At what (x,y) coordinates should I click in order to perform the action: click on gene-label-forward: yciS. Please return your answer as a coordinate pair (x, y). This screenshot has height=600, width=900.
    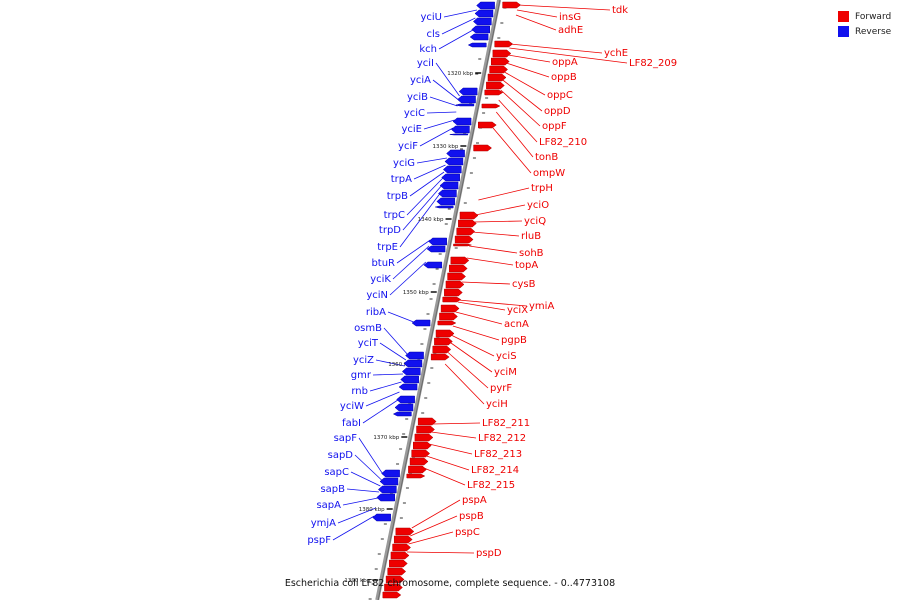
    Looking at the image, I should click on (506, 356).